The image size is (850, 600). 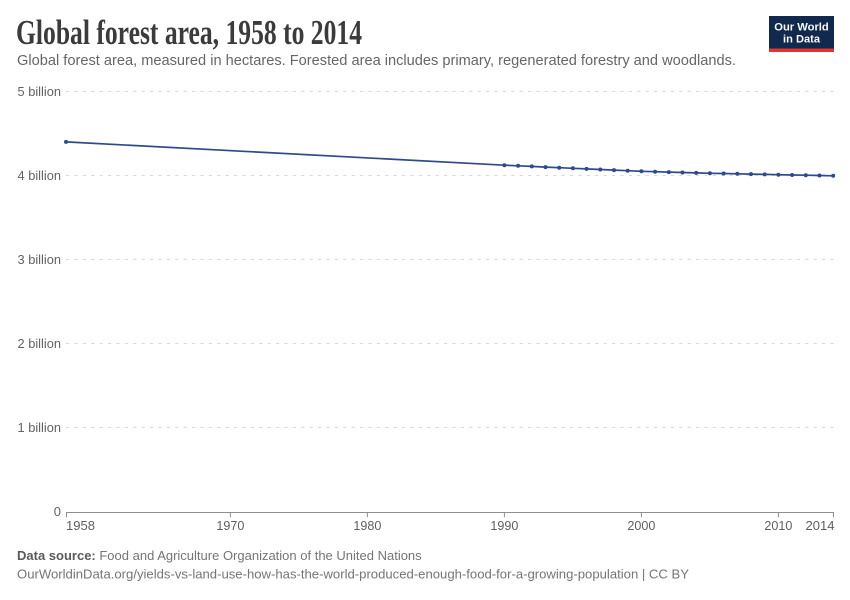 I want to click on svg-text: 2000, so click(x=641, y=525).